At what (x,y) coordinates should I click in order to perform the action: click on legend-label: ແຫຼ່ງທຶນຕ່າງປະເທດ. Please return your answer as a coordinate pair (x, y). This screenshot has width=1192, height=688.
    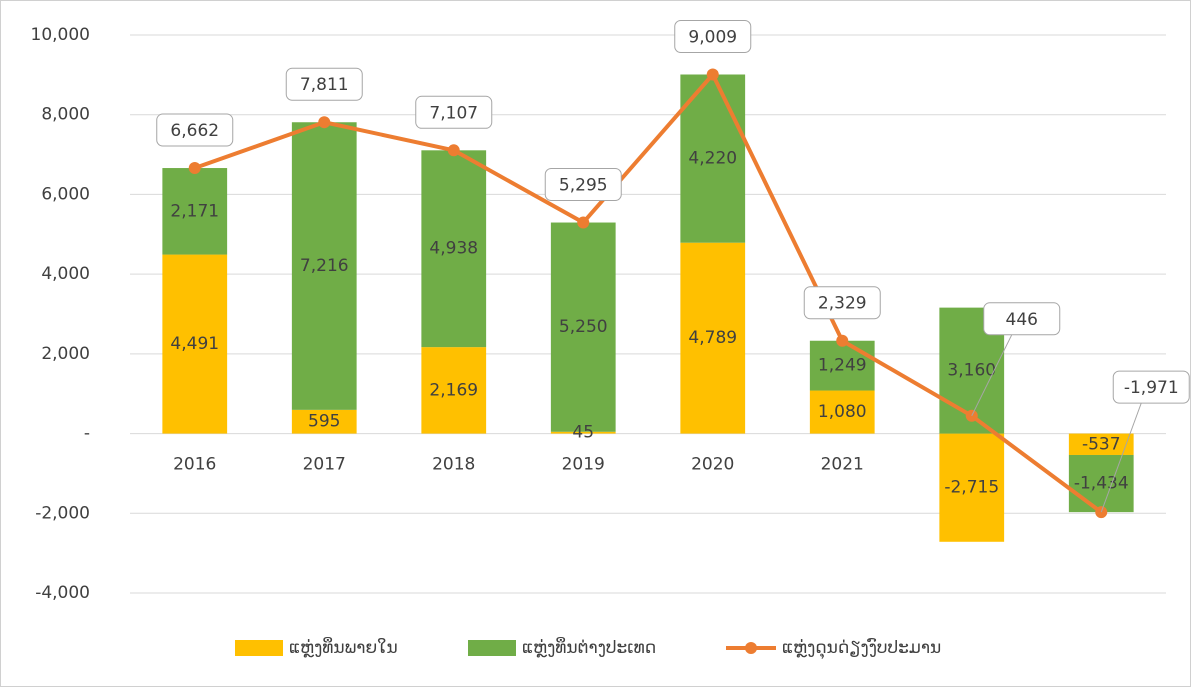
    Looking at the image, I should click on (589, 648).